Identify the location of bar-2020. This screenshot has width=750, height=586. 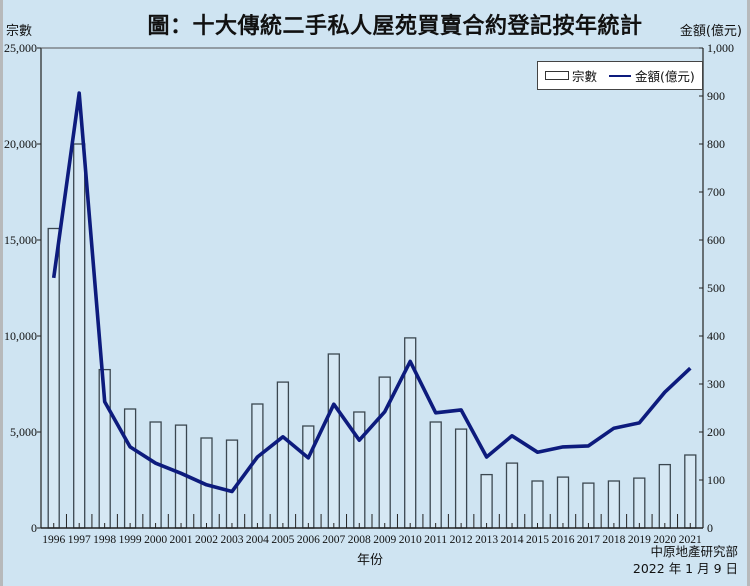
(664, 496).